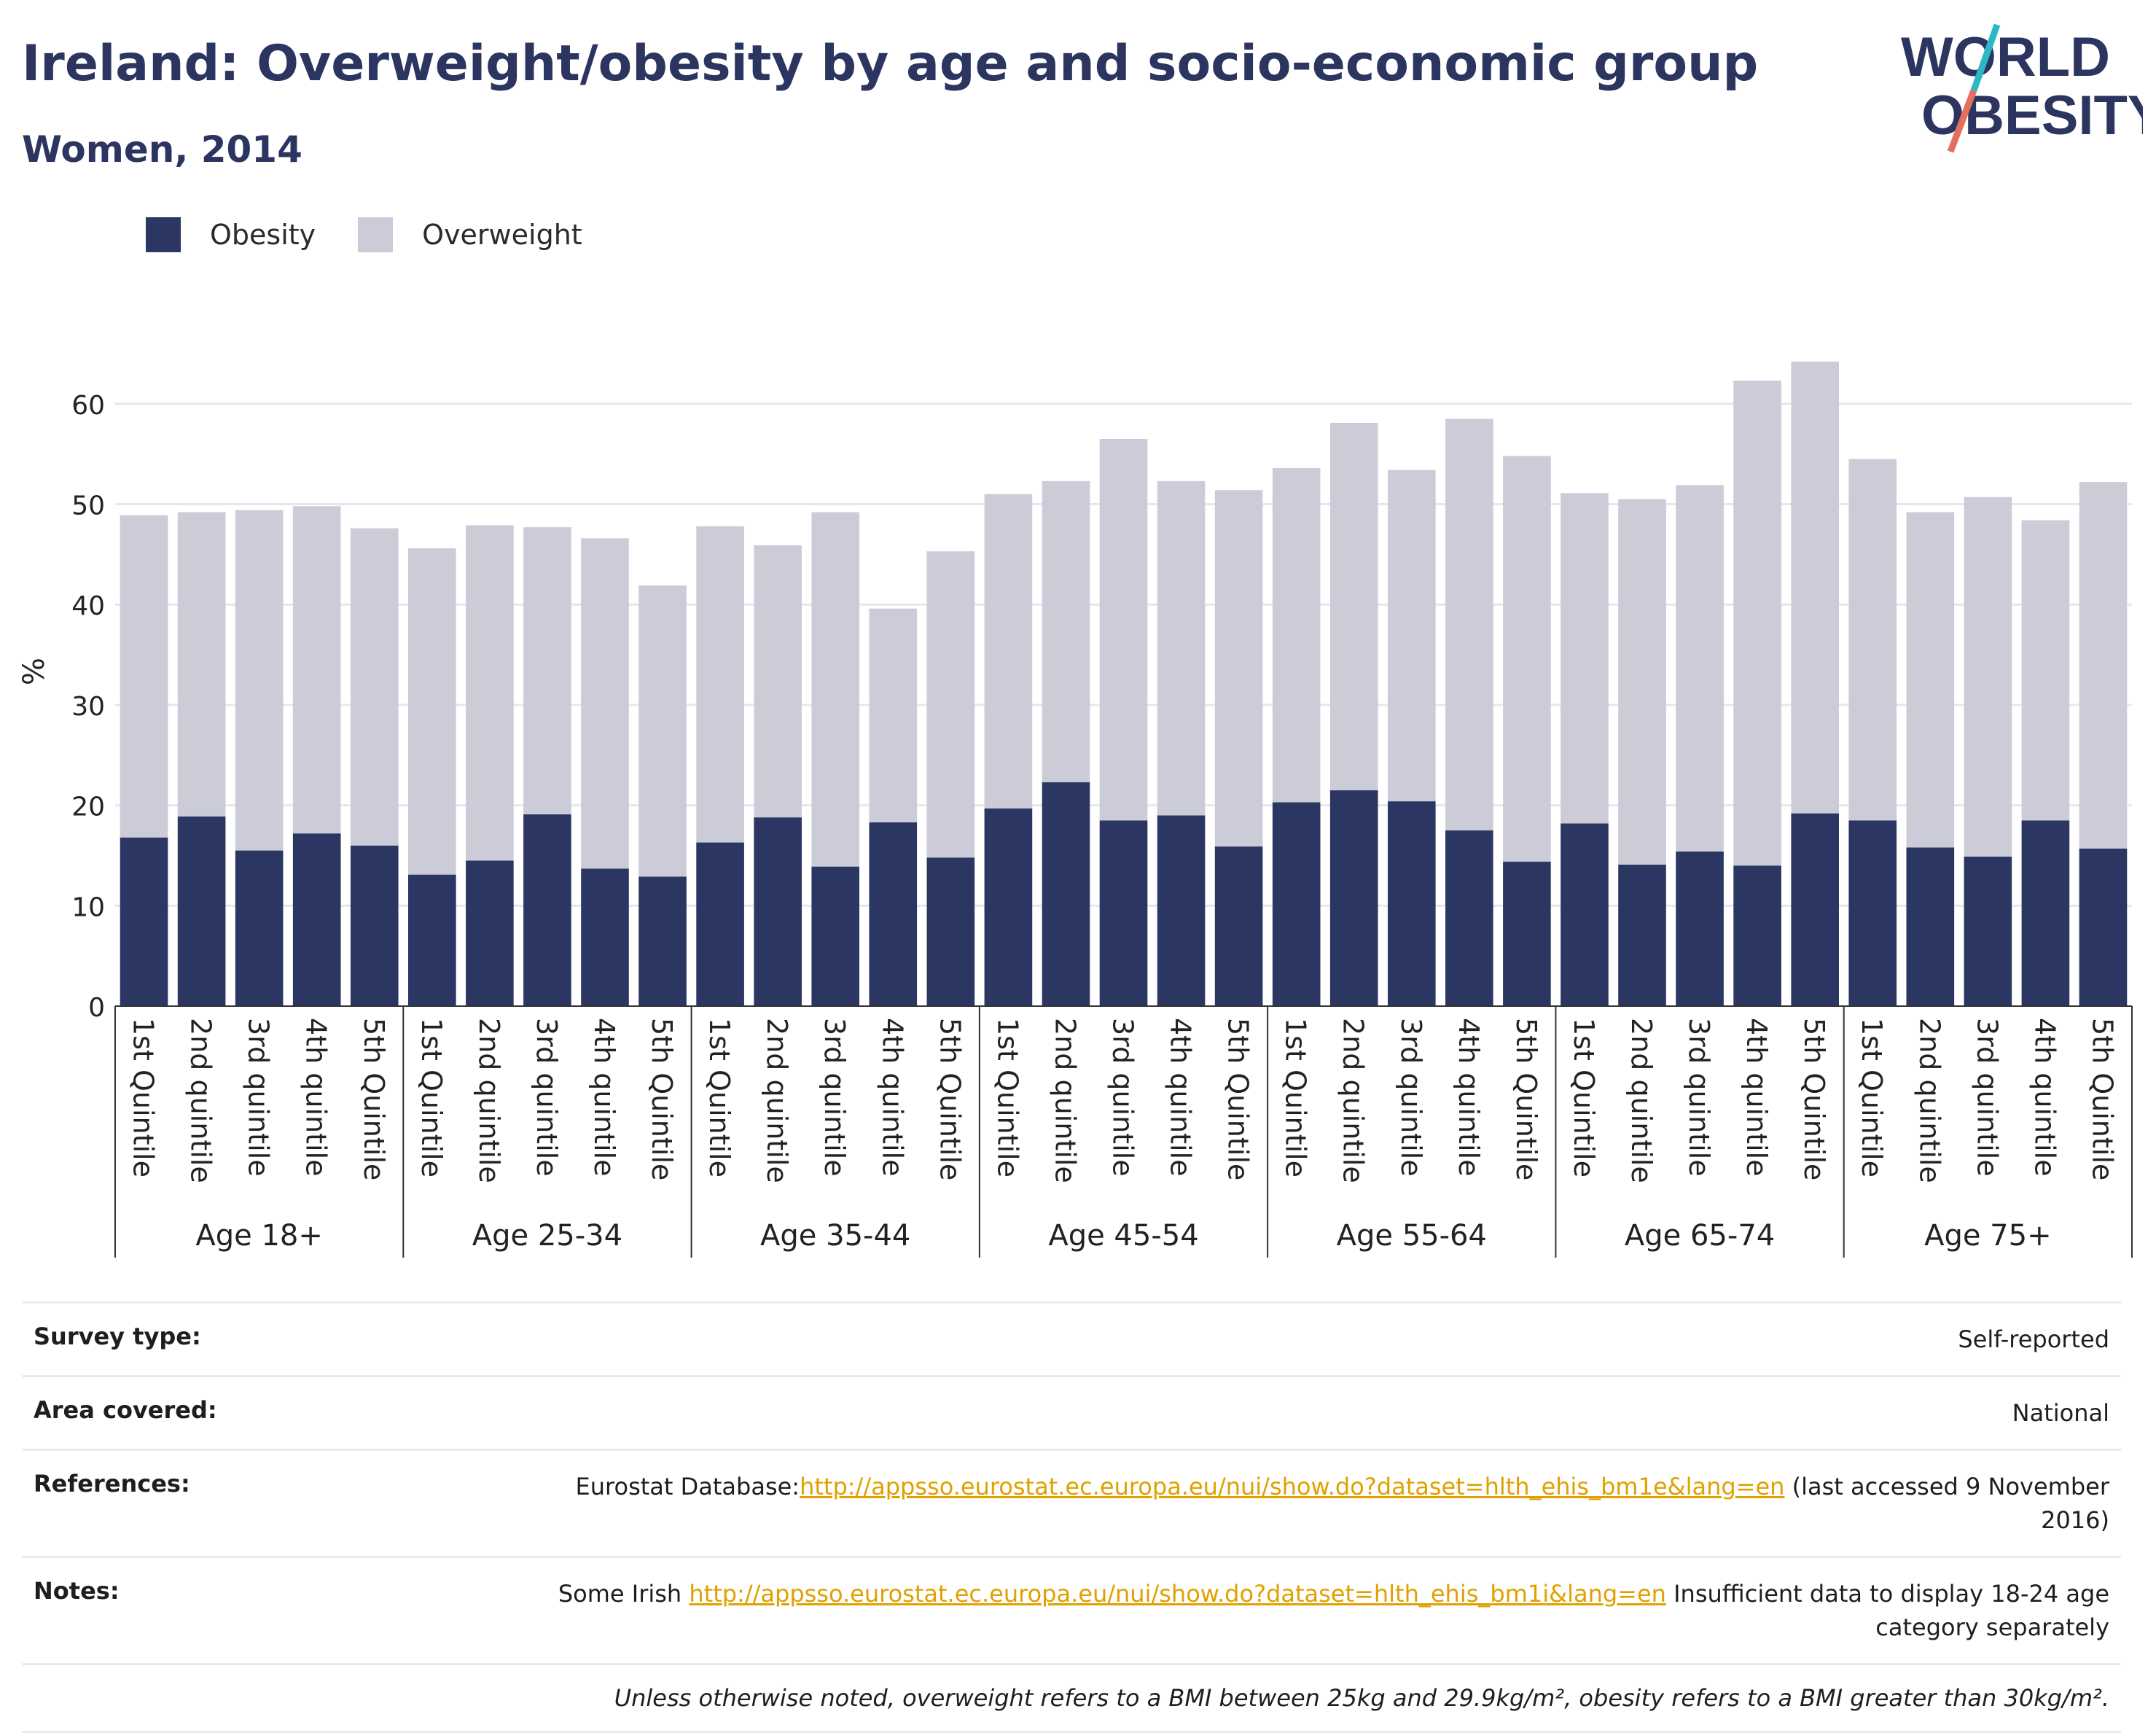 The image size is (2156, 1733). Describe the element at coordinates (1986, 57) in the screenshot. I see `logo-slash-teal` at that location.